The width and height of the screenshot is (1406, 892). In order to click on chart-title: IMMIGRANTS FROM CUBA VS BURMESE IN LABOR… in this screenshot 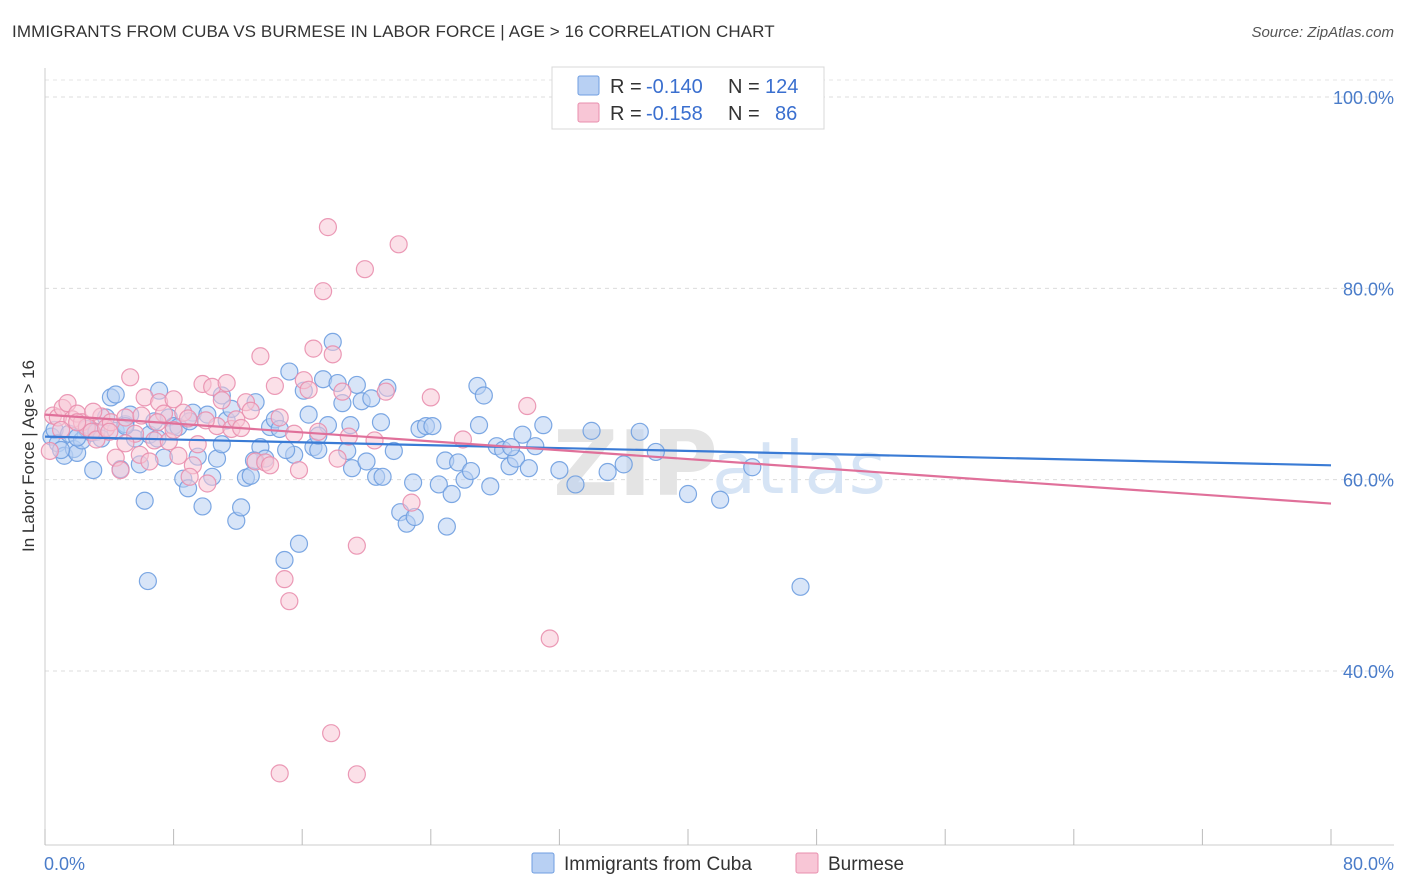, I will do `click(393, 31)`.